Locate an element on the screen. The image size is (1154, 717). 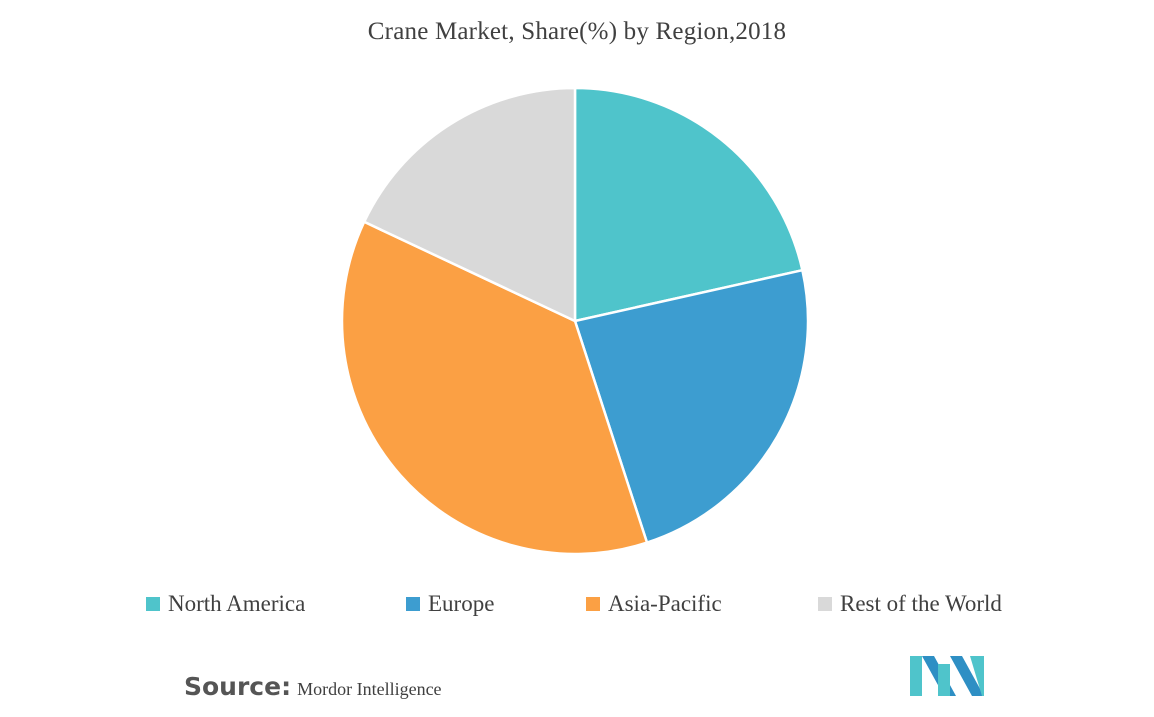
pie-slice-asia-pacific is located at coordinates (494, 388).